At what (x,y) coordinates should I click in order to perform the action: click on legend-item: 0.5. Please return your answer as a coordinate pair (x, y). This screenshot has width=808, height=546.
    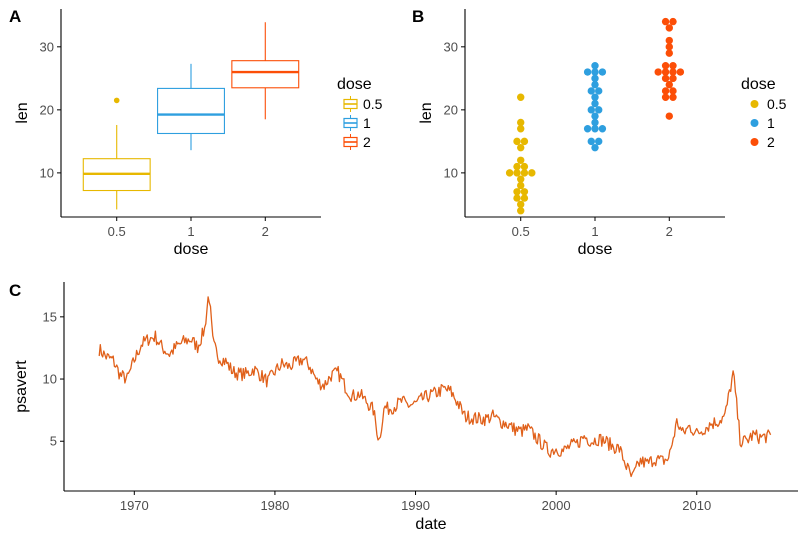
    Looking at the image, I should click on (363, 104).